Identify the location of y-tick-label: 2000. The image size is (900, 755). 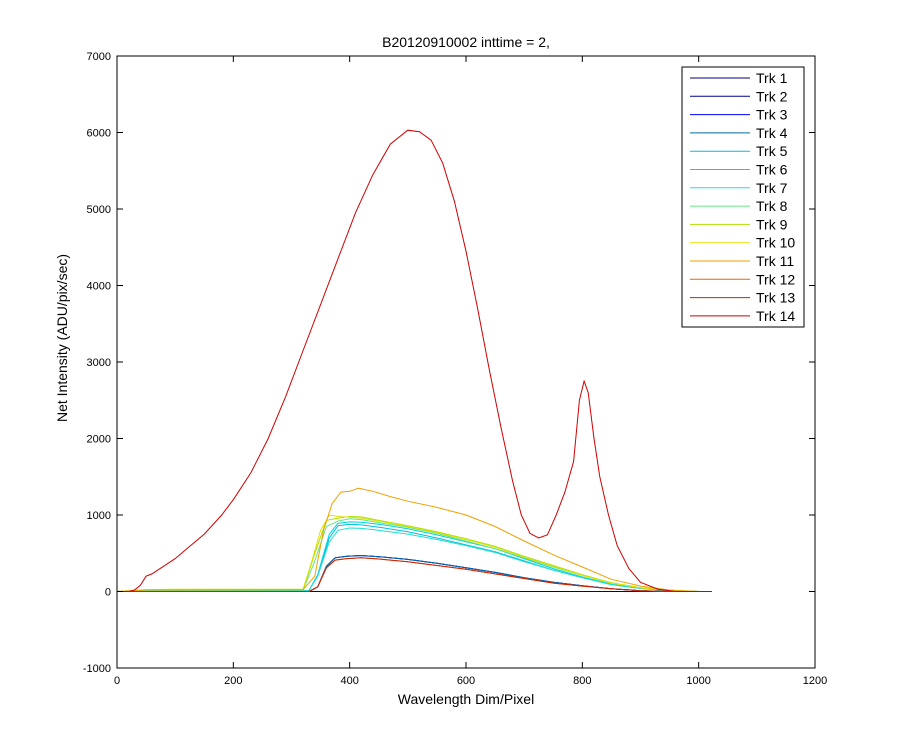
(99, 440).